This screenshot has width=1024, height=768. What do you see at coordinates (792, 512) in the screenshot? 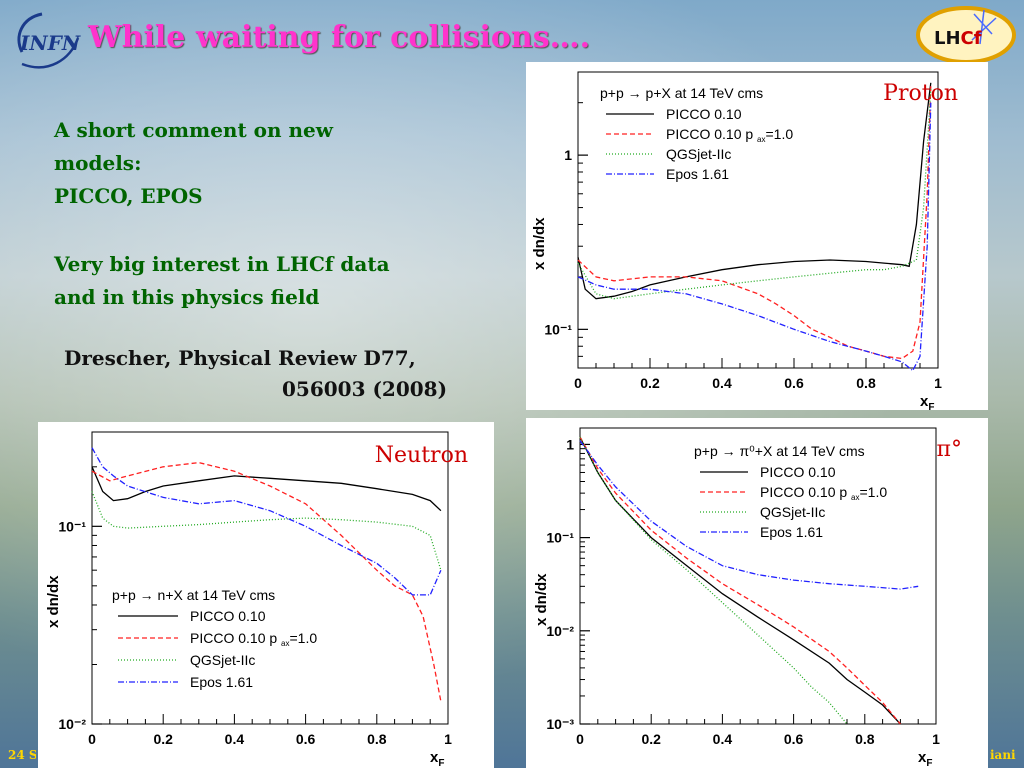
I see `pi0-legend-entry: QGSjet-IIc` at bounding box center [792, 512].